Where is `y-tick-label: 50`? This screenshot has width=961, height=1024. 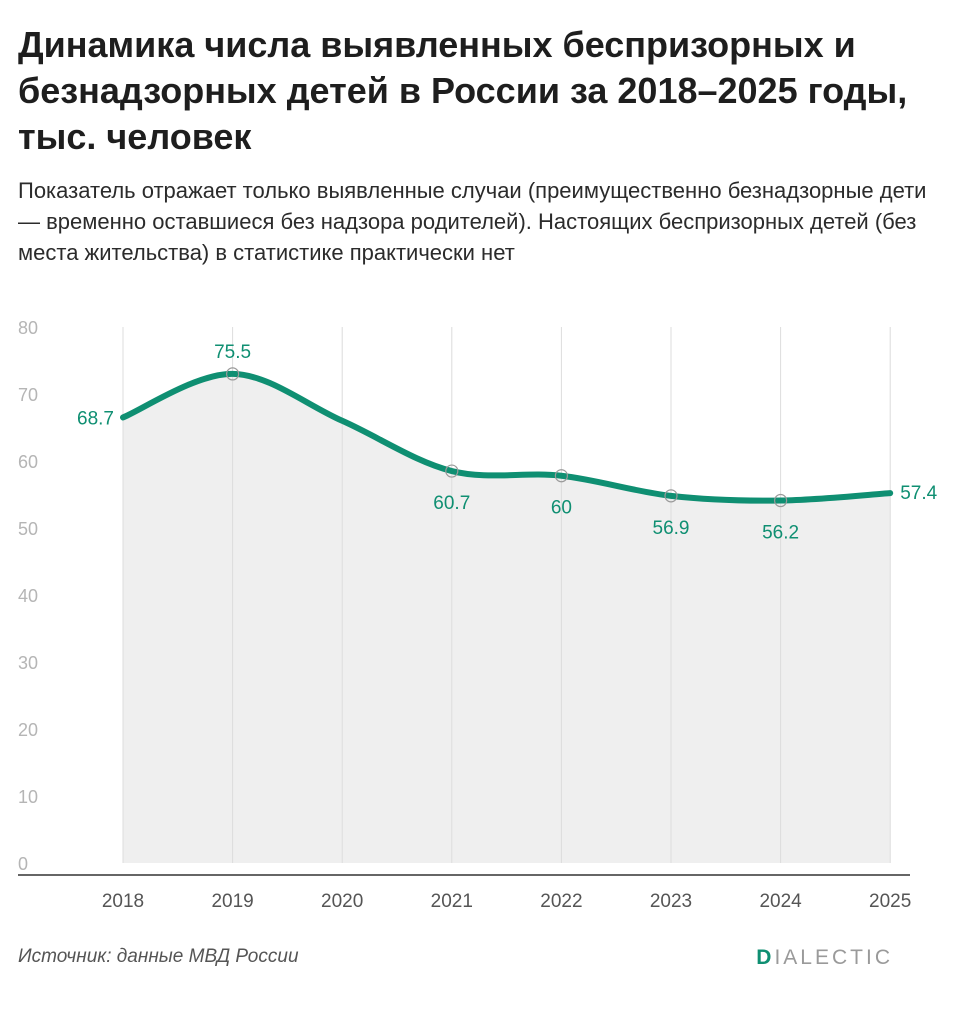 y-tick-label: 50 is located at coordinates (28, 529).